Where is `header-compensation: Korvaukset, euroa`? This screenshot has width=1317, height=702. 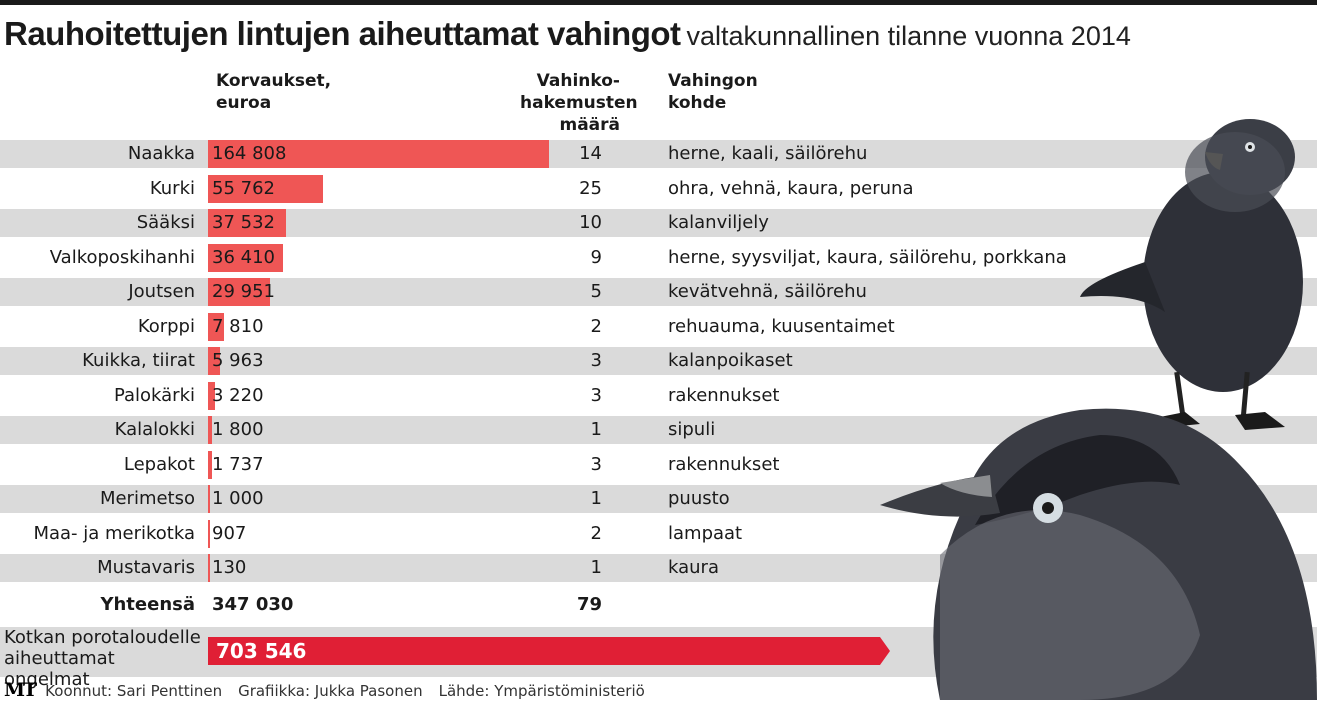
header-compensation: Korvaukset, euroa is located at coordinates (274, 92).